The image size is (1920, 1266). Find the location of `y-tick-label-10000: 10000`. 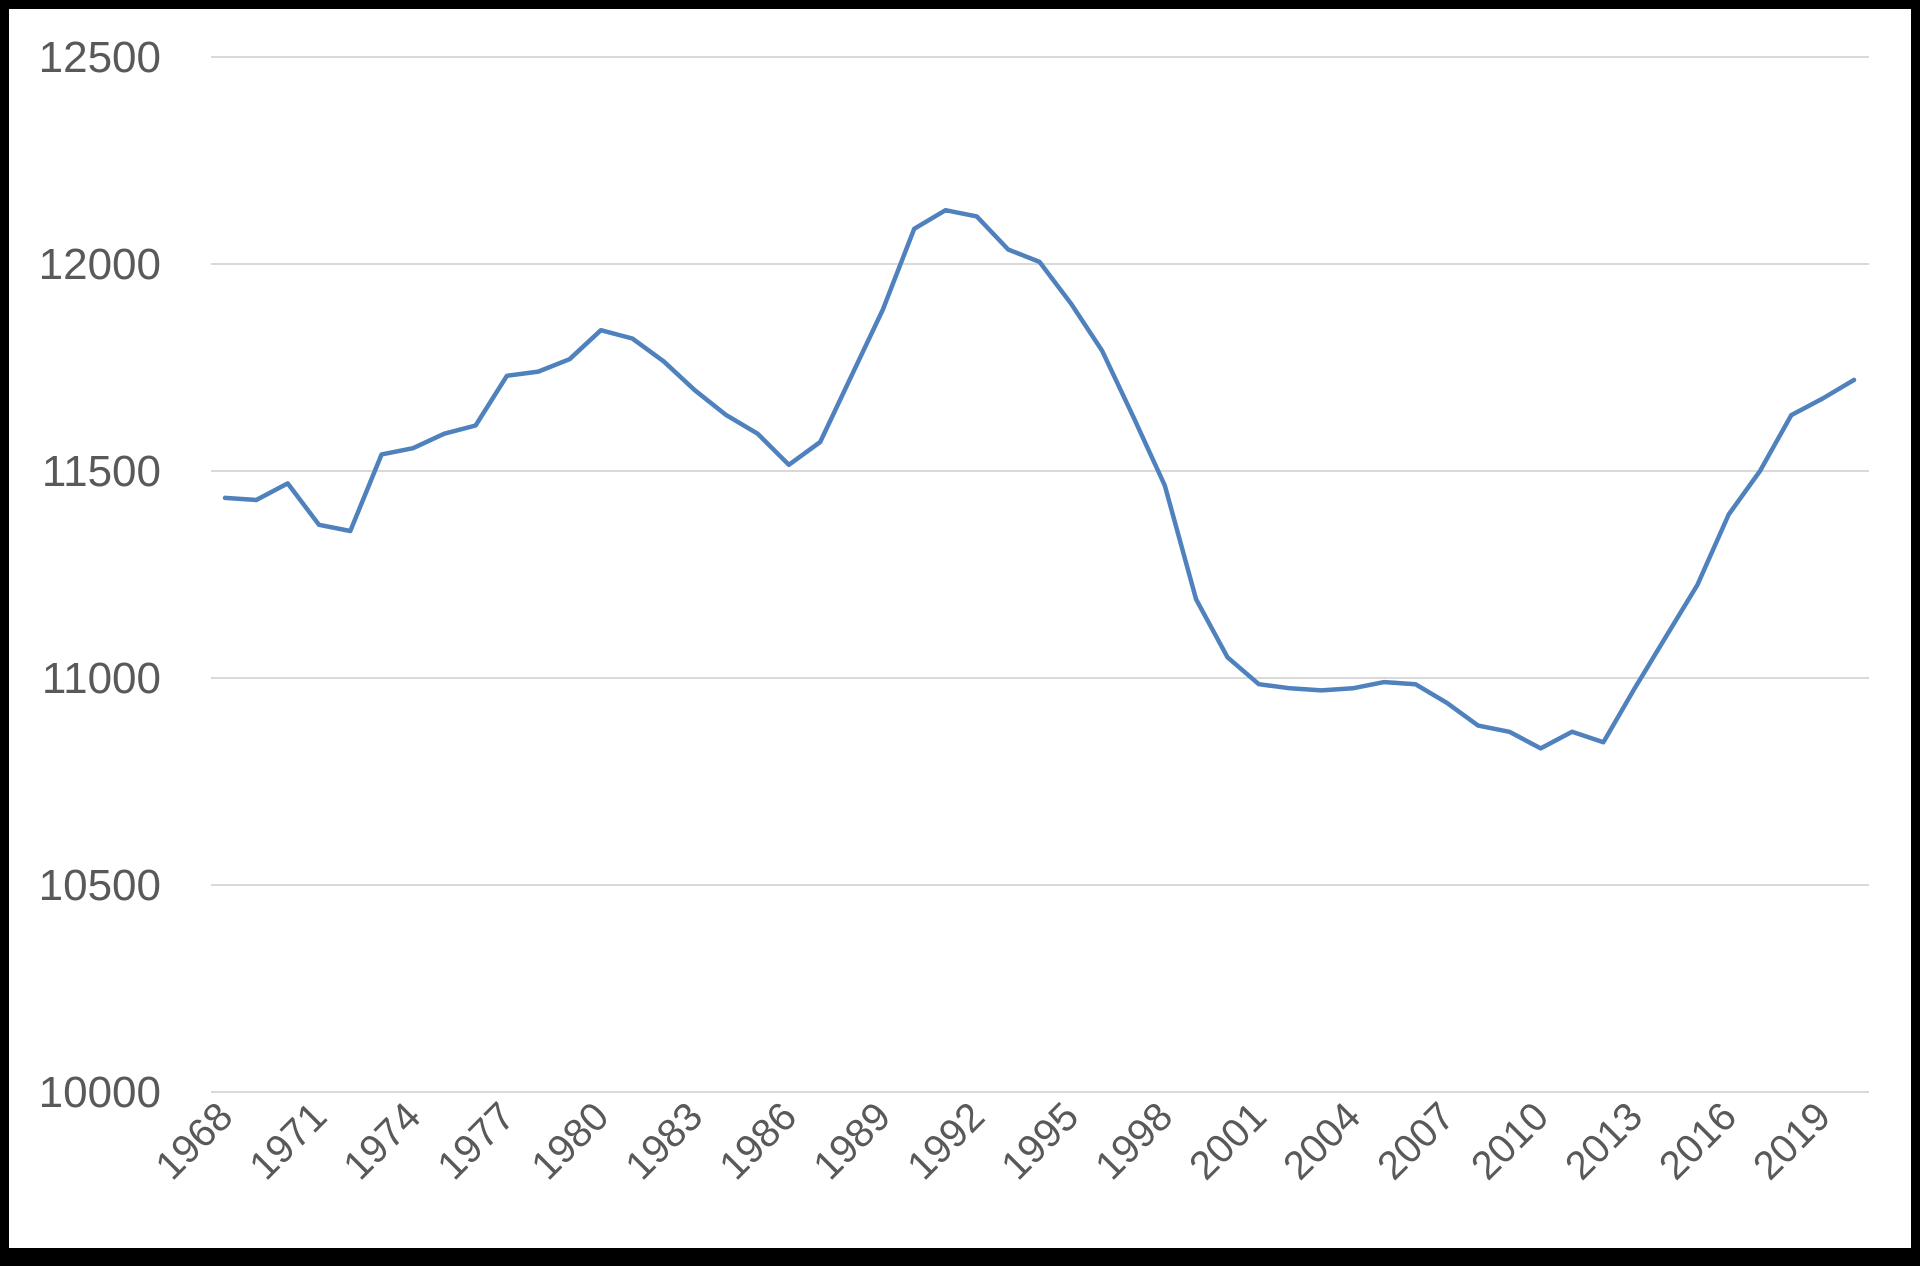

y-tick-label-10000: 10000 is located at coordinates (100, 1092).